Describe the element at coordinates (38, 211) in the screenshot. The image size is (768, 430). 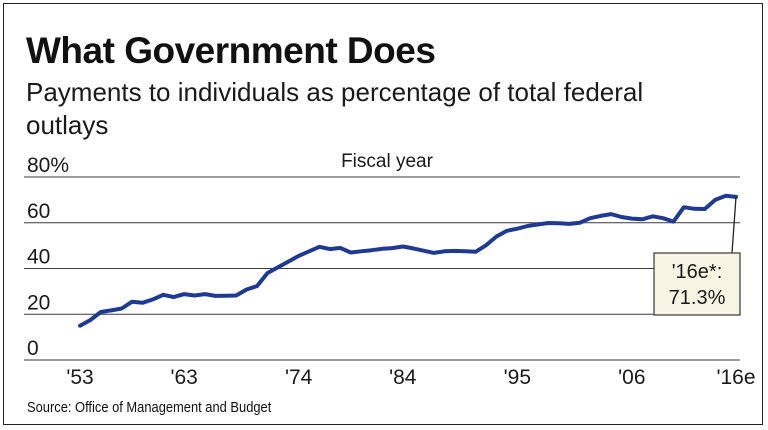
I see `y-tick-label: 60` at that location.